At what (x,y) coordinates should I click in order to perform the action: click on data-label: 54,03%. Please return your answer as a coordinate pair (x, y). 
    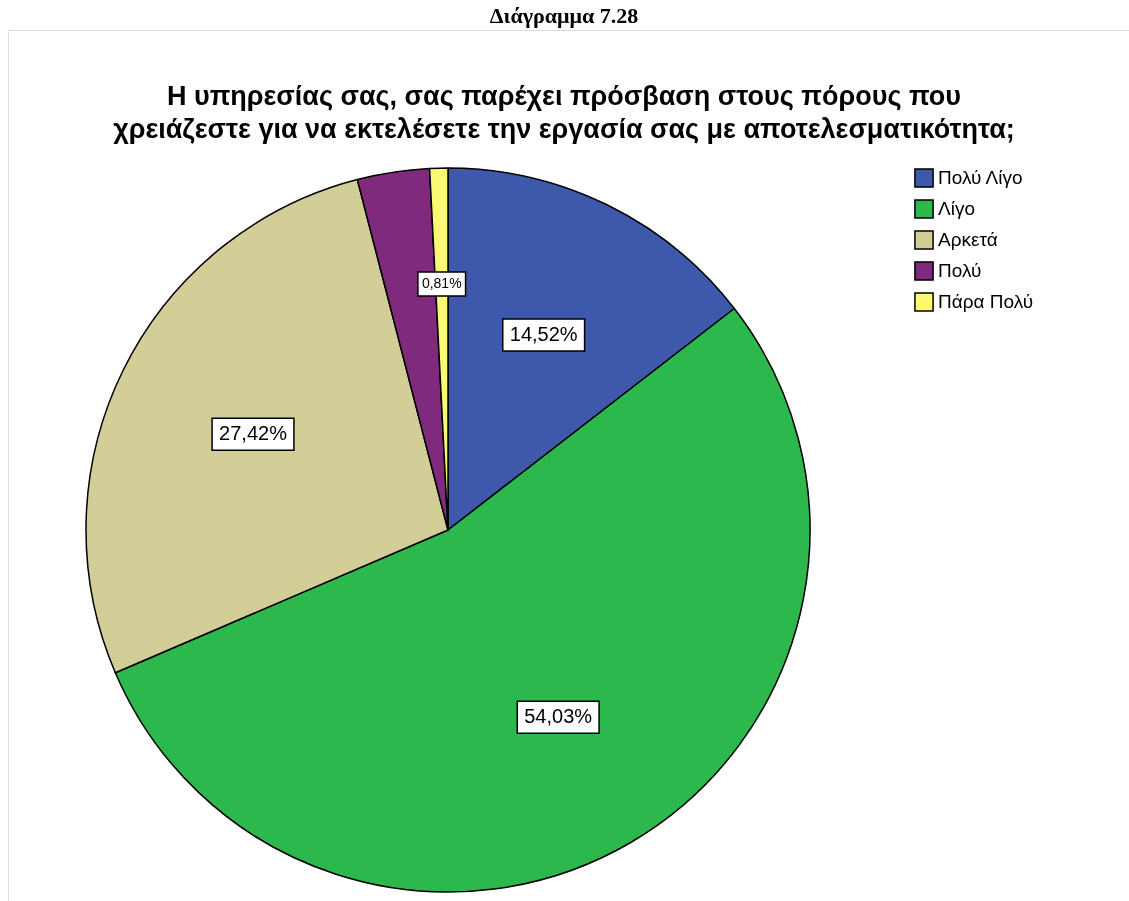
    Looking at the image, I should click on (558, 716).